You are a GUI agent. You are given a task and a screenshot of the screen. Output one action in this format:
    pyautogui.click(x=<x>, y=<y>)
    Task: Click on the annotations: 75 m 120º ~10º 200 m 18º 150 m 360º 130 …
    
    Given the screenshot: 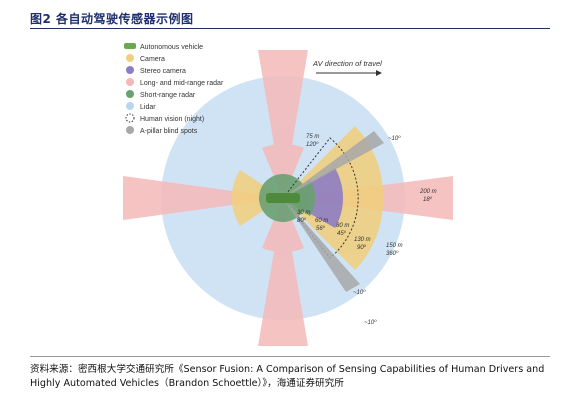 What is the action you would take?
    pyautogui.click(x=367, y=230)
    